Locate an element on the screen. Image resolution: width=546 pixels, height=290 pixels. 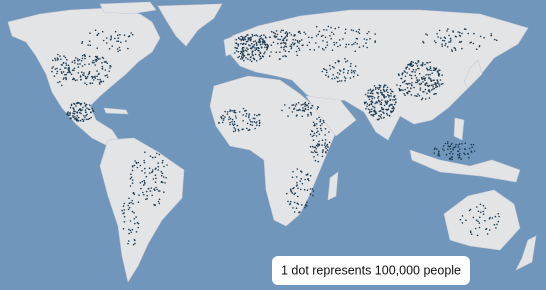
arabia is located at coordinates (331, 116).